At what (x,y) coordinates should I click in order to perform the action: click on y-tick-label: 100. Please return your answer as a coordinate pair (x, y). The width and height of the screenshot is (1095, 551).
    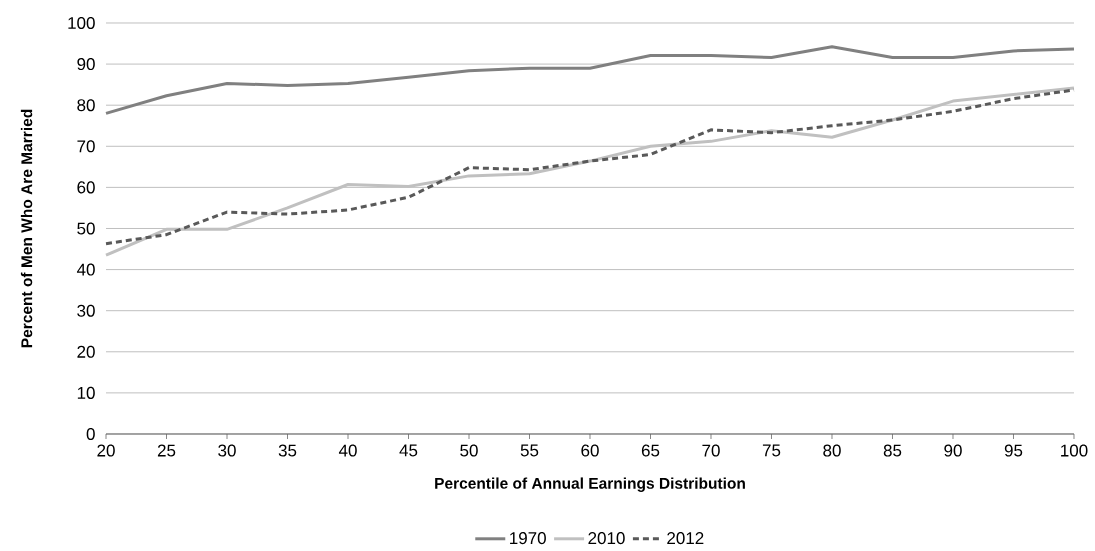
    Looking at the image, I should click on (81, 23).